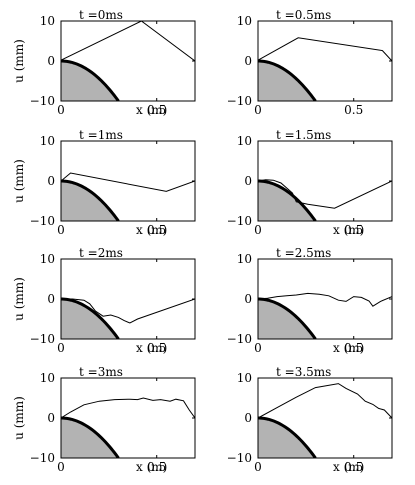  I want to click on panel-title: t =1ms, so click(101, 135).